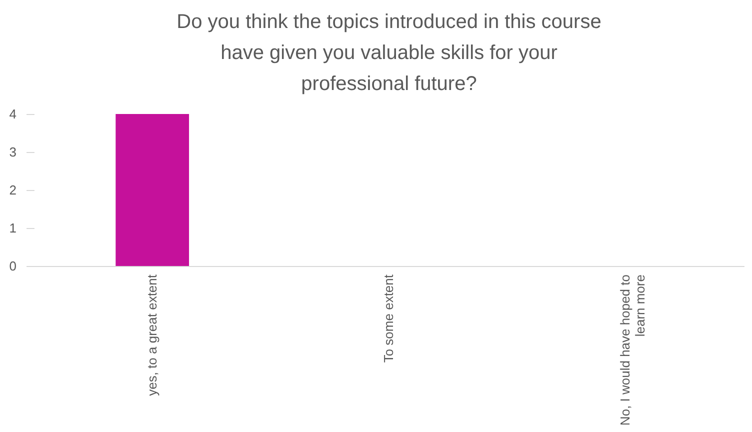  I want to click on y-tick-label: 3, so click(12, 152).